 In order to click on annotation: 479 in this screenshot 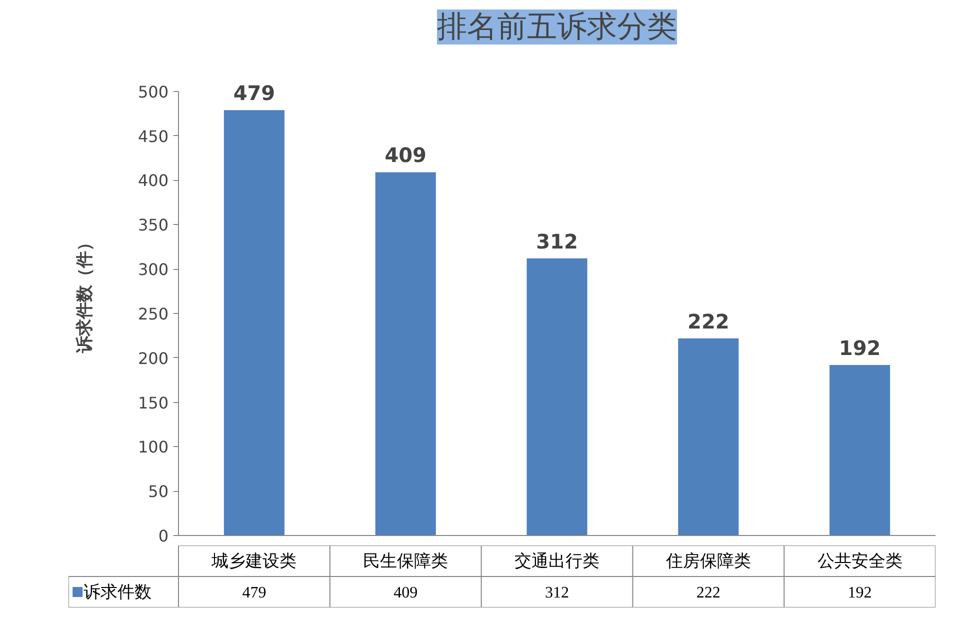, I will do `click(254, 93)`.